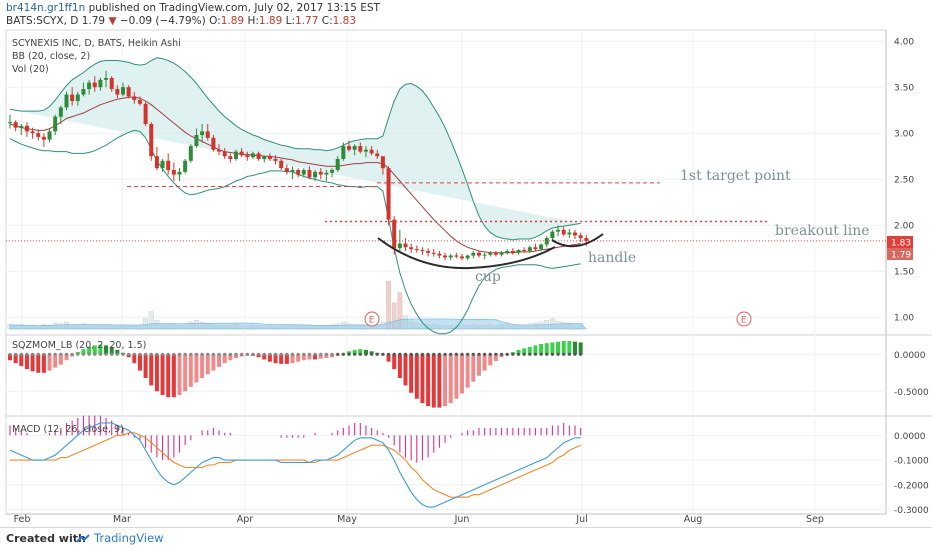 This screenshot has height=550, width=932. Describe the element at coordinates (911, 511) in the screenshot. I see `macd-tick-label: -0.3000` at that location.